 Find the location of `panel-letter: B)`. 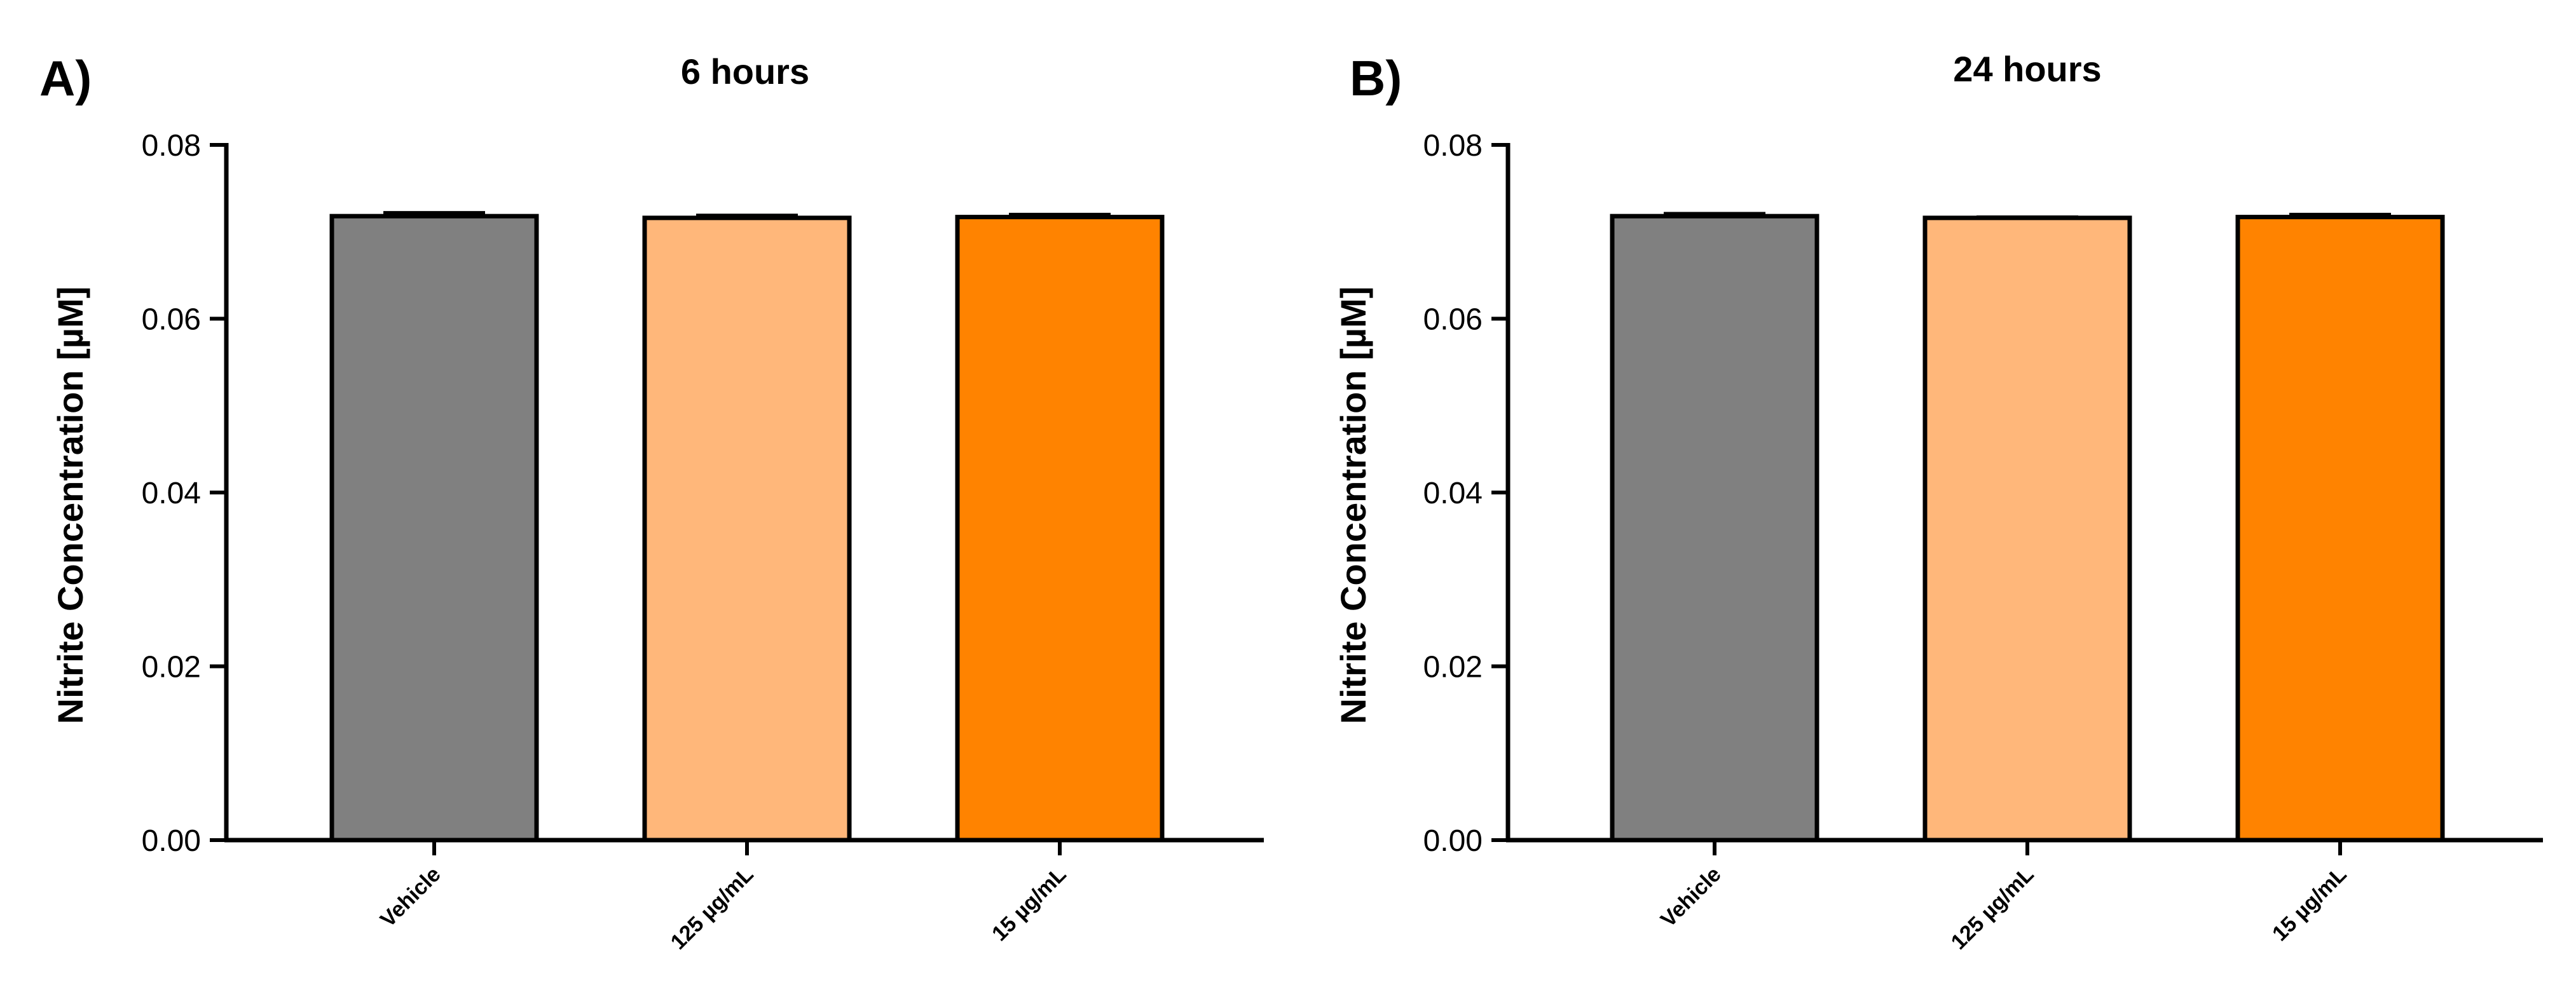

panel-letter: B) is located at coordinates (1376, 78).